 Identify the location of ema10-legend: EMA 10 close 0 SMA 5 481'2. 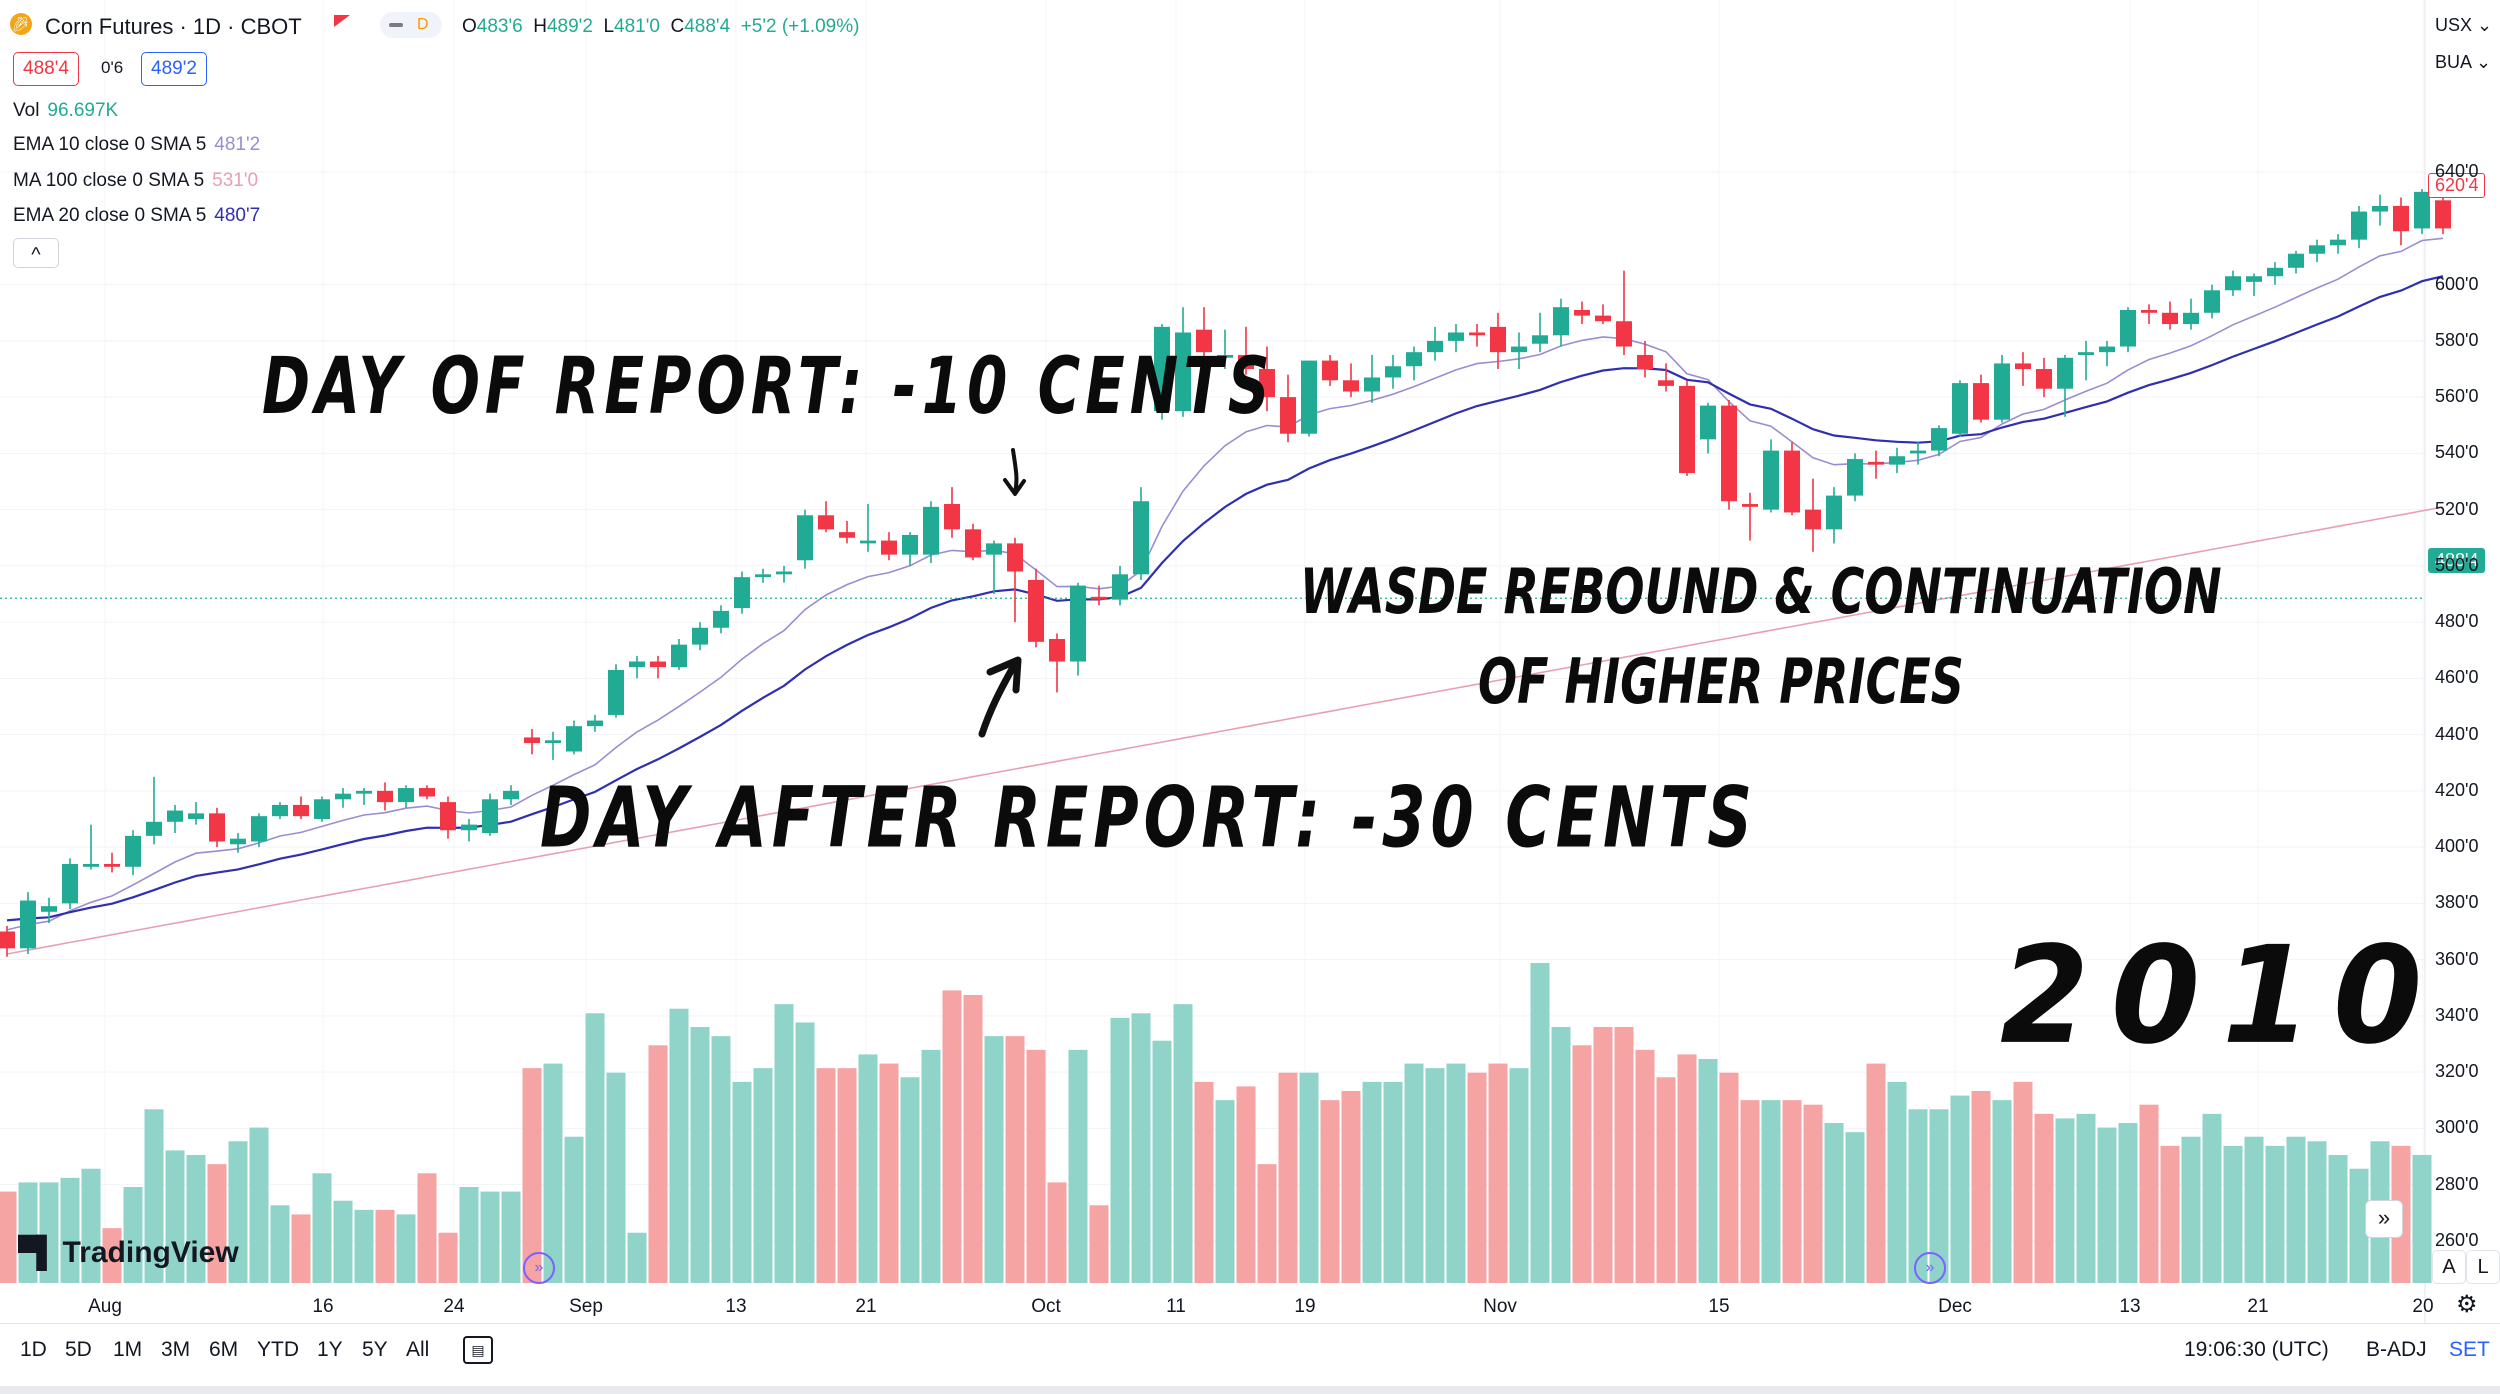
(137, 144).